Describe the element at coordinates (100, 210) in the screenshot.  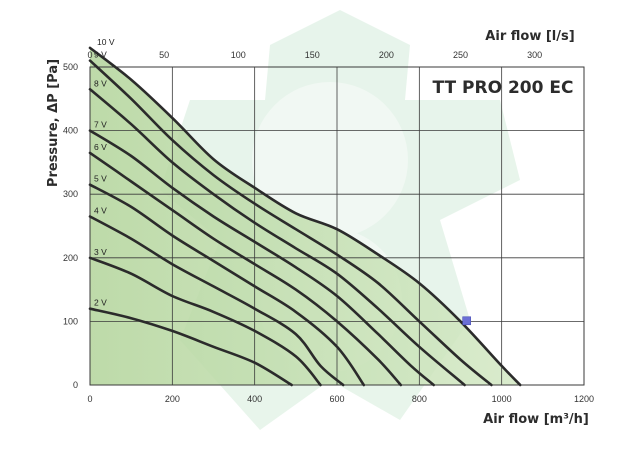
I see `curve-label-4v: 4 V` at that location.